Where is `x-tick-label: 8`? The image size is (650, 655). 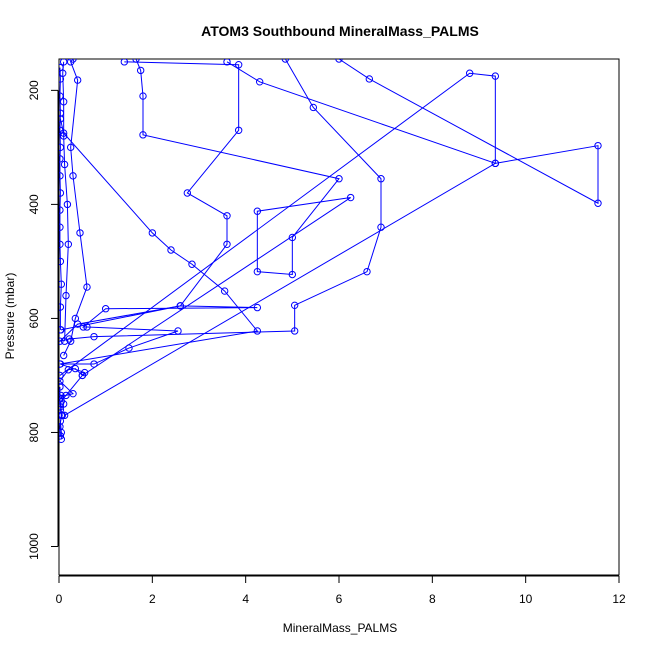 x-tick-label: 8 is located at coordinates (432, 599).